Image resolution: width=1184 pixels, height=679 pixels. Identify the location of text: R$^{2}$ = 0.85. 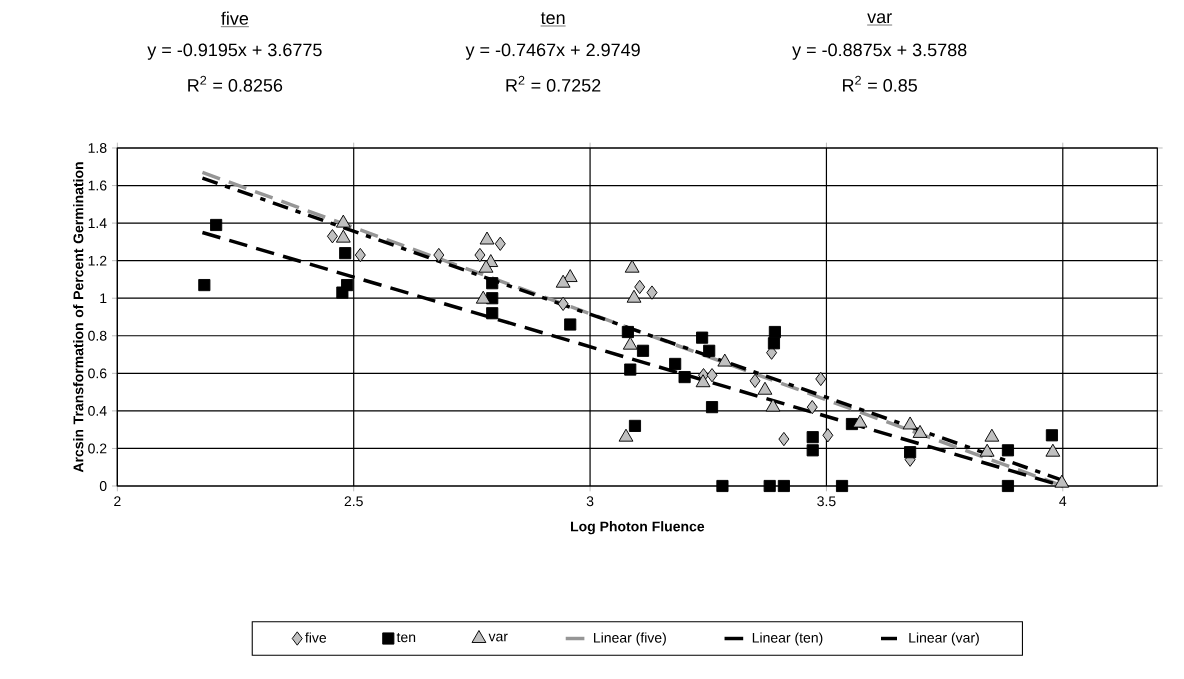
(880, 83).